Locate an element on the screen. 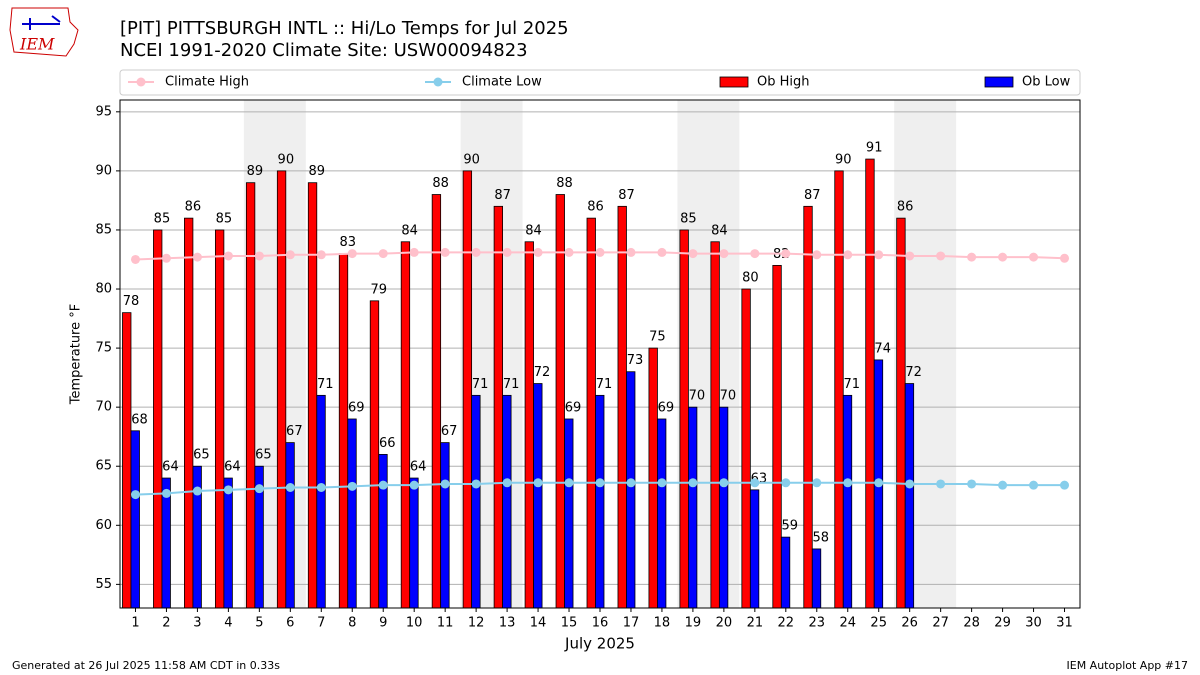 Image resolution: width=1200 pixels, height=675 pixels. chart-subtitle: NCEI 1991-2020 Climate Site: USW00094823 is located at coordinates (324, 50).